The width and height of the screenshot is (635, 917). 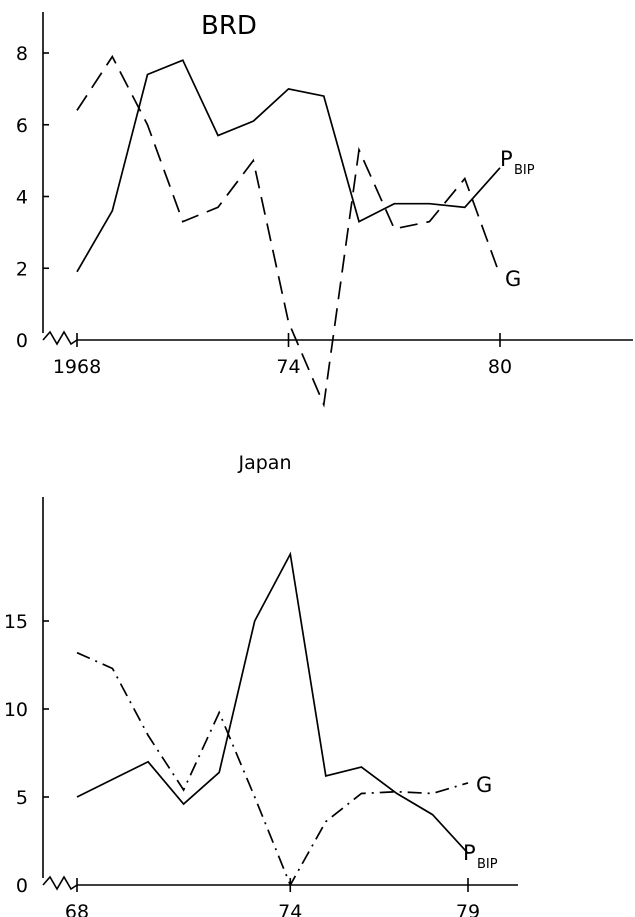 I want to click on y-tick-label: 8, so click(x=22, y=54).